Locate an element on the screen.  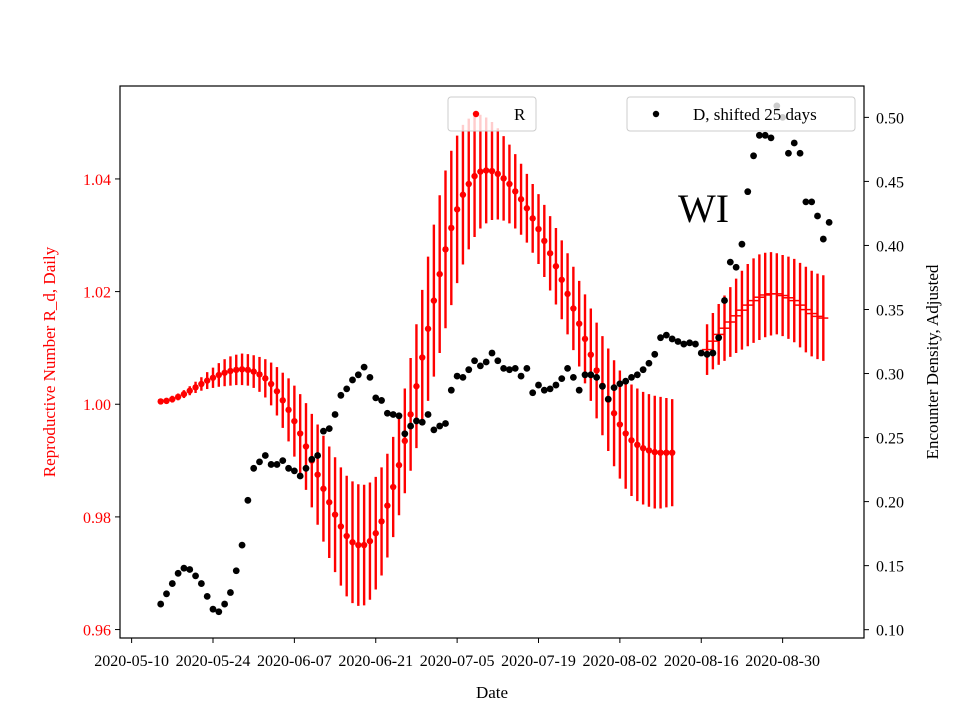
x-tick-label: 2020-05-24 is located at coordinates (213, 661).